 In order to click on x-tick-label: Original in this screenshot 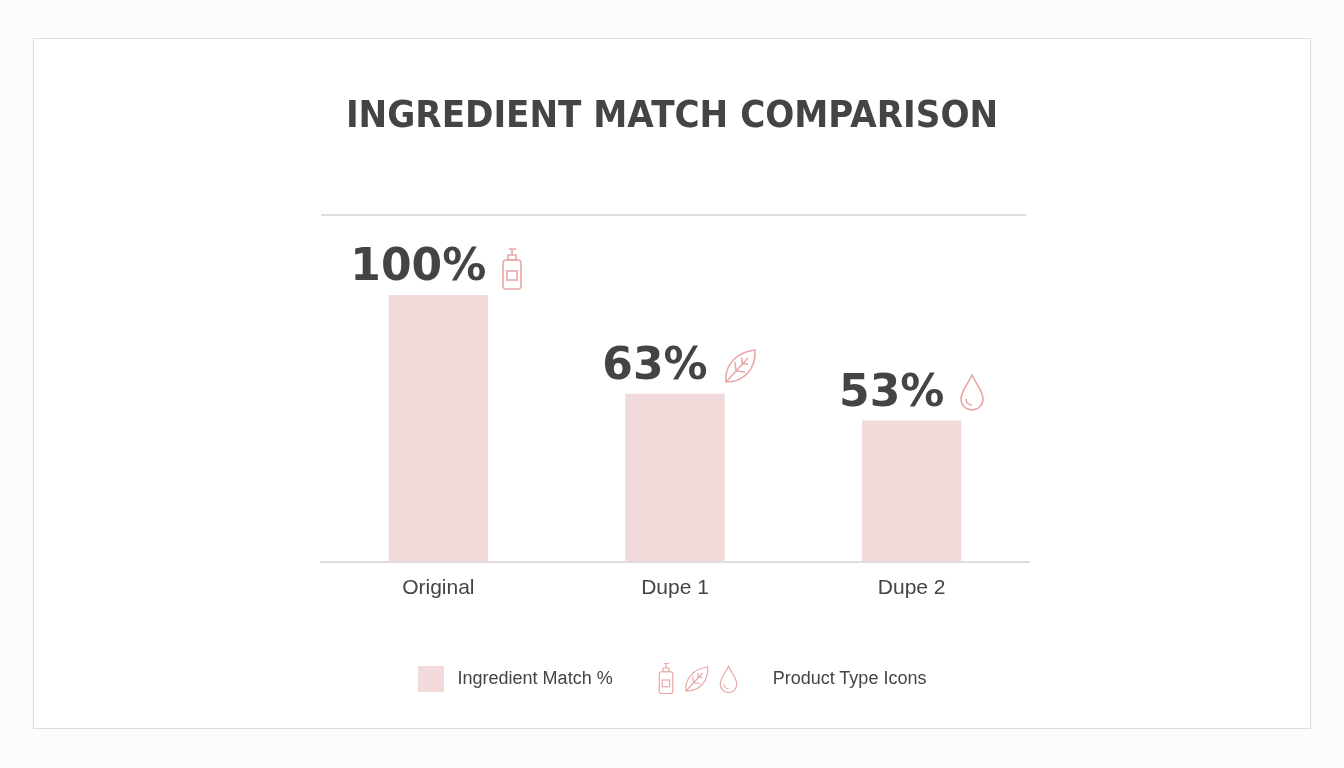, I will do `click(438, 587)`.